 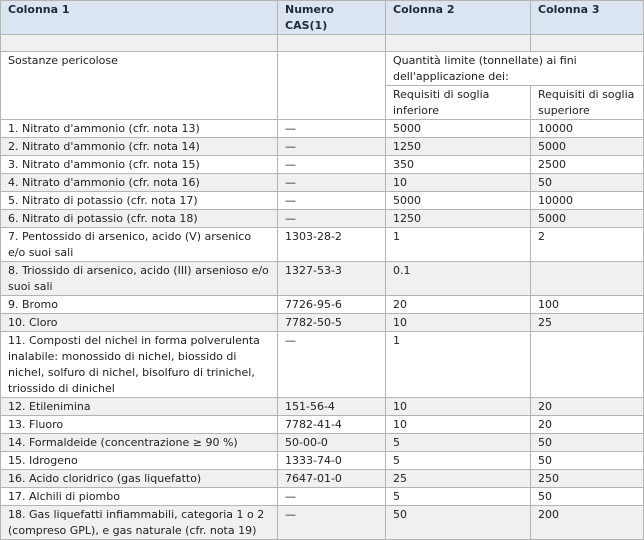 I want to click on table-row: 9. Bromo 7726-95-6 20 100, so click(x=322, y=304).